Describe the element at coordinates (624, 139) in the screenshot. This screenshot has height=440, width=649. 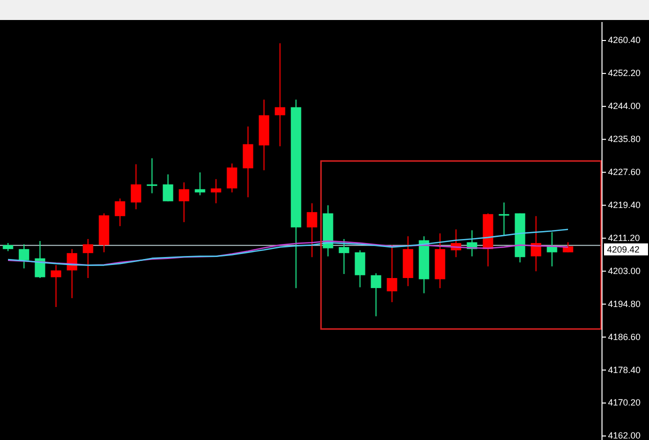
I see `y-tick-label: 4235.80` at that location.